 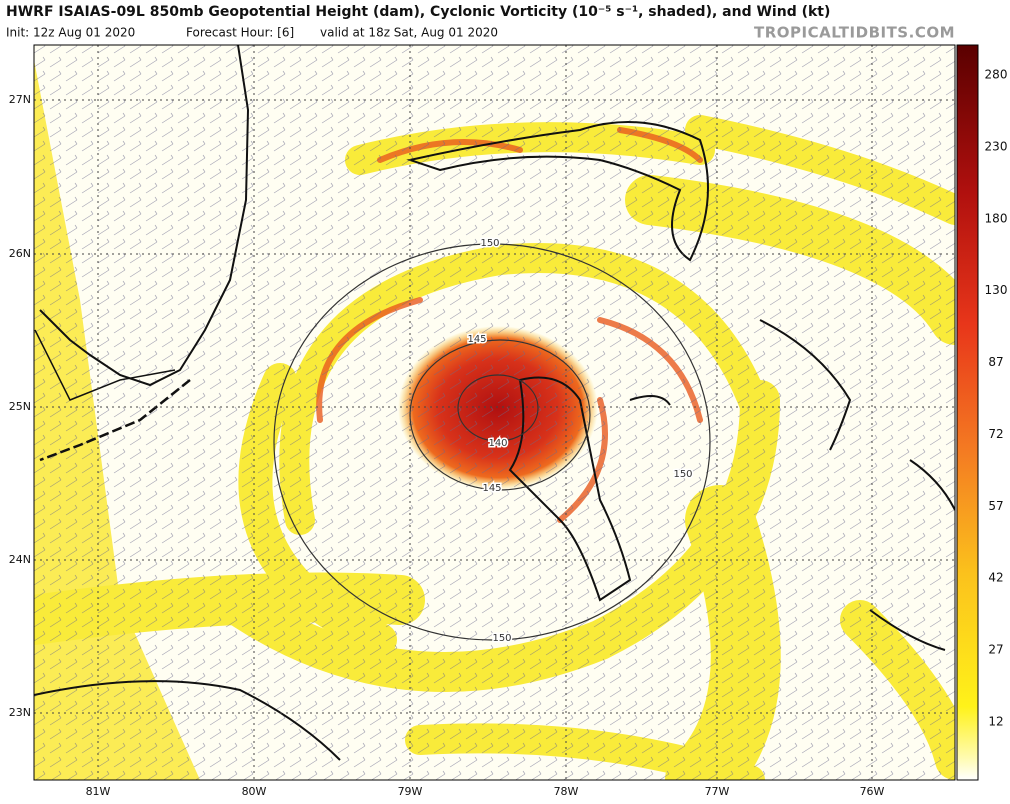 I want to click on latitude-labels: 27N 26N 25N 24N 23N, so click(x=20, y=406).